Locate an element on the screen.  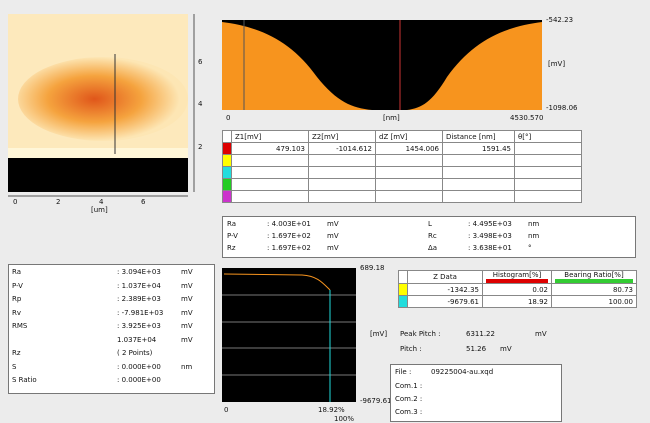
comment: Com.1 : is located at coordinates (409, 386).